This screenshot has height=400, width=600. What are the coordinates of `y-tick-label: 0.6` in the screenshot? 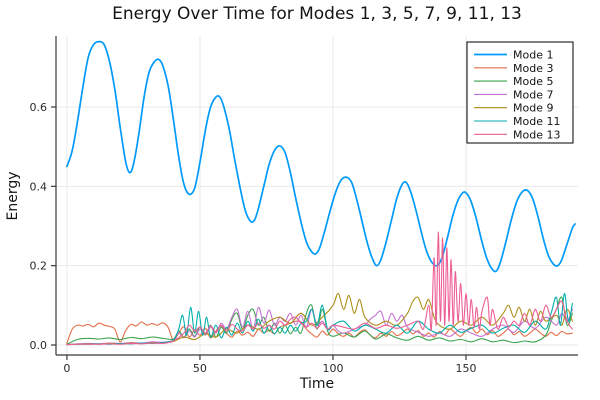 It's located at (39, 107).